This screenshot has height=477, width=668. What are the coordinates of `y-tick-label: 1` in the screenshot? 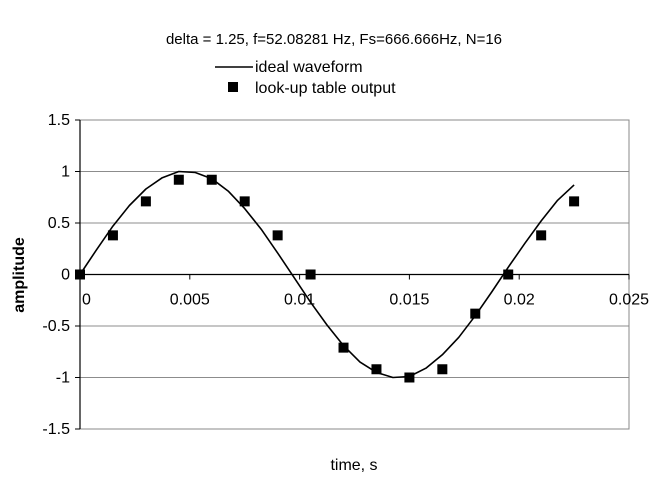 It's located at (65, 172).